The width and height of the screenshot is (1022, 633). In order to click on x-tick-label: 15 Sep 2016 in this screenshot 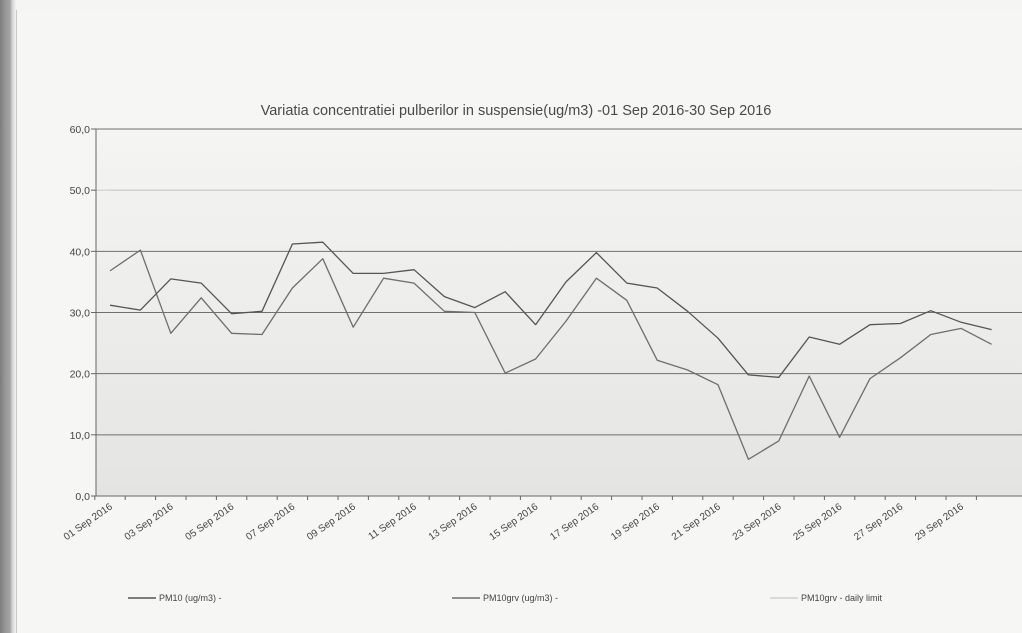, I will do `click(514, 522)`.